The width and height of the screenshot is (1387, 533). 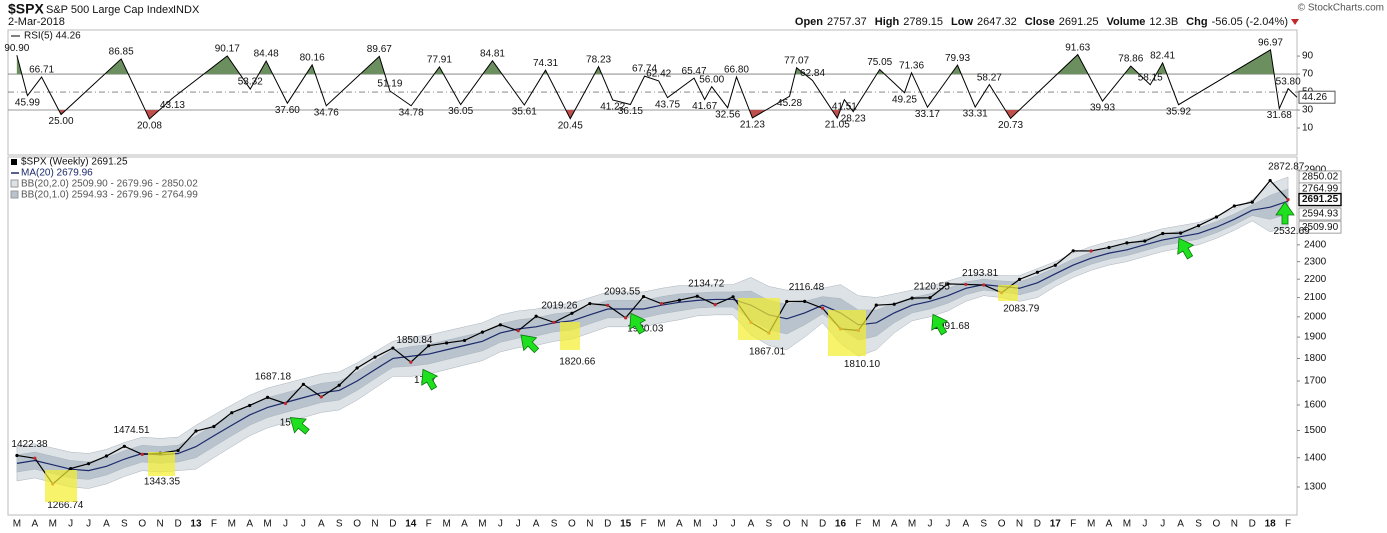 What do you see at coordinates (804, 524) in the screenshot?
I see `x-tick-label: N` at bounding box center [804, 524].